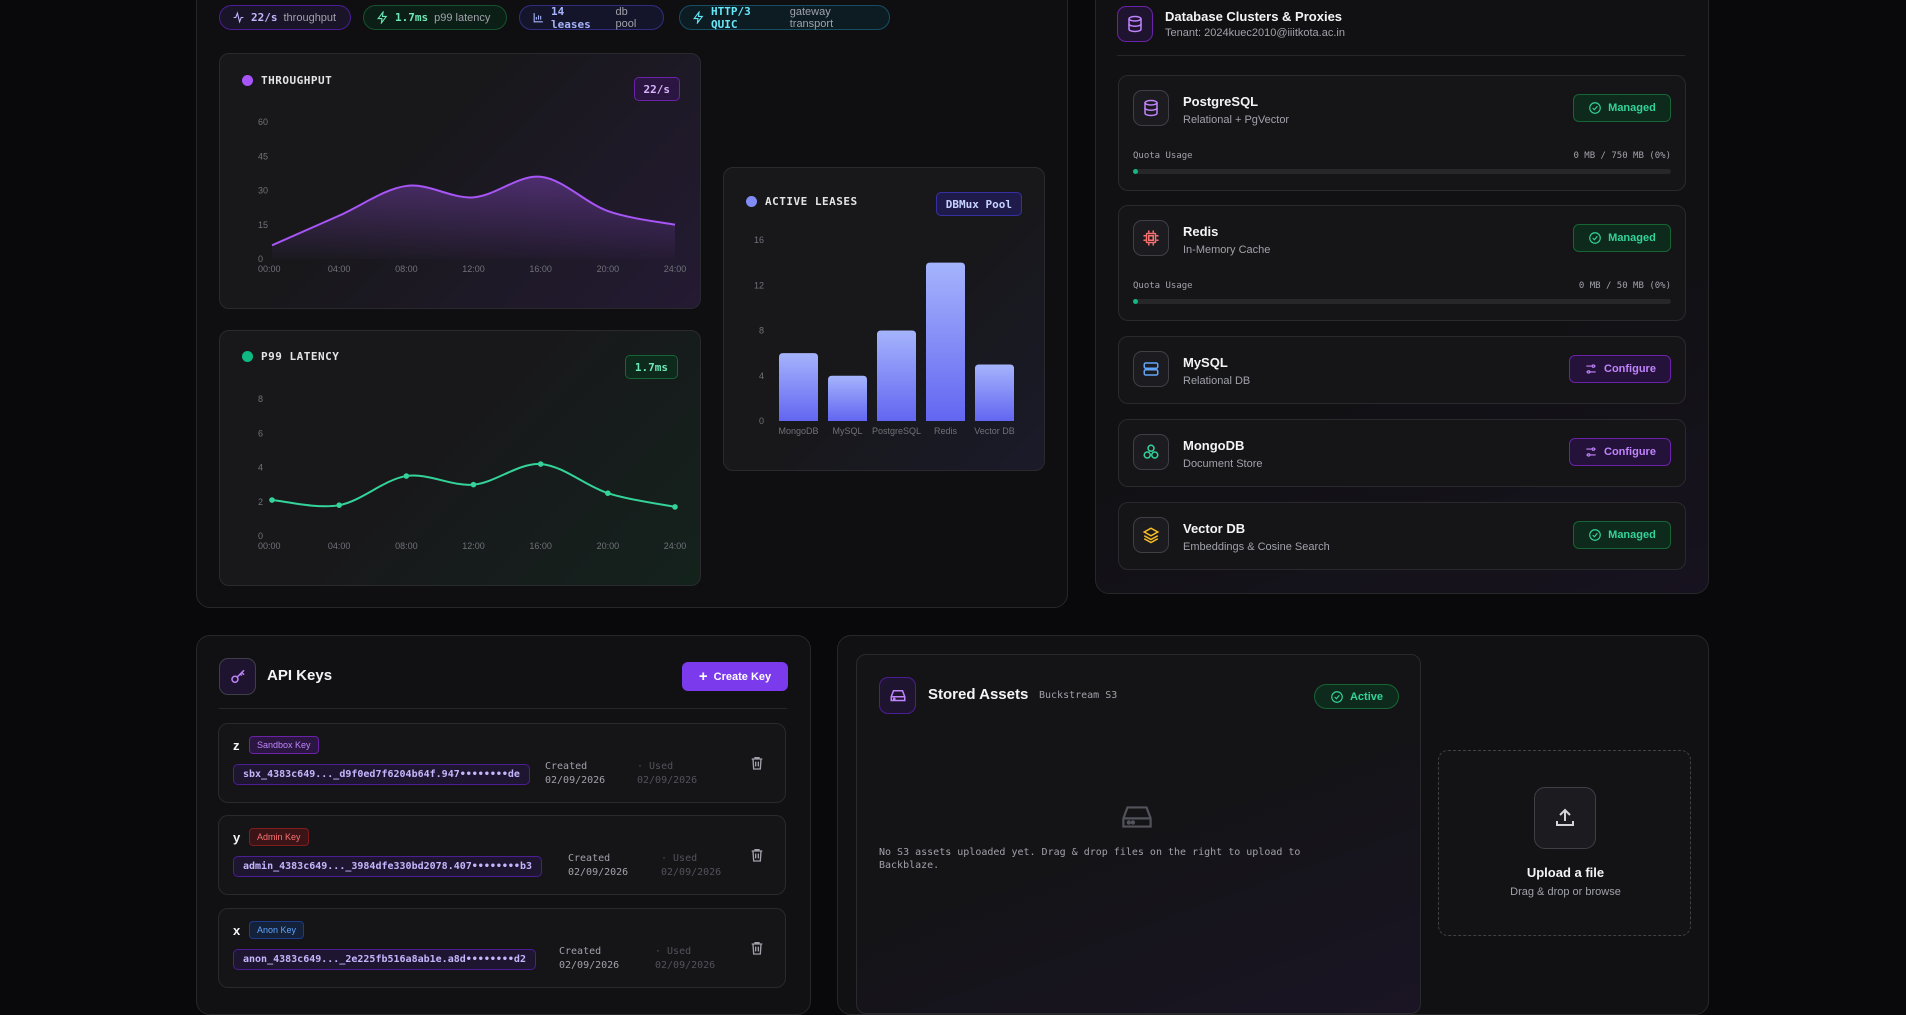 This screenshot has width=1906, height=1015. I want to click on throughput-header: THROUGHPUT, so click(287, 80).